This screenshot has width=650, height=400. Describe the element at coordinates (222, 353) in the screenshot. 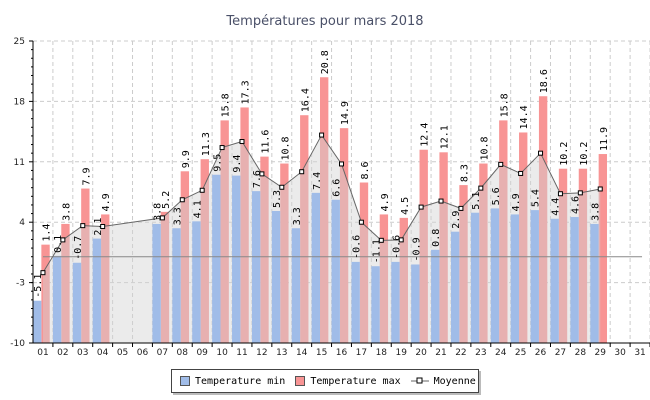

I see `x-tick-label: 10` at that location.